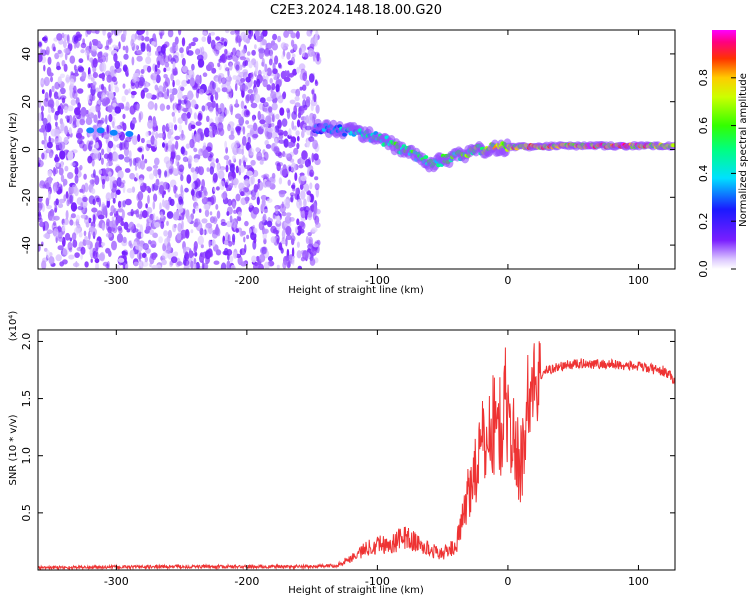  Describe the element at coordinates (356, 10) in the screenshot. I see `figure-title: C2E3.2024.148.18.00.G20` at that location.